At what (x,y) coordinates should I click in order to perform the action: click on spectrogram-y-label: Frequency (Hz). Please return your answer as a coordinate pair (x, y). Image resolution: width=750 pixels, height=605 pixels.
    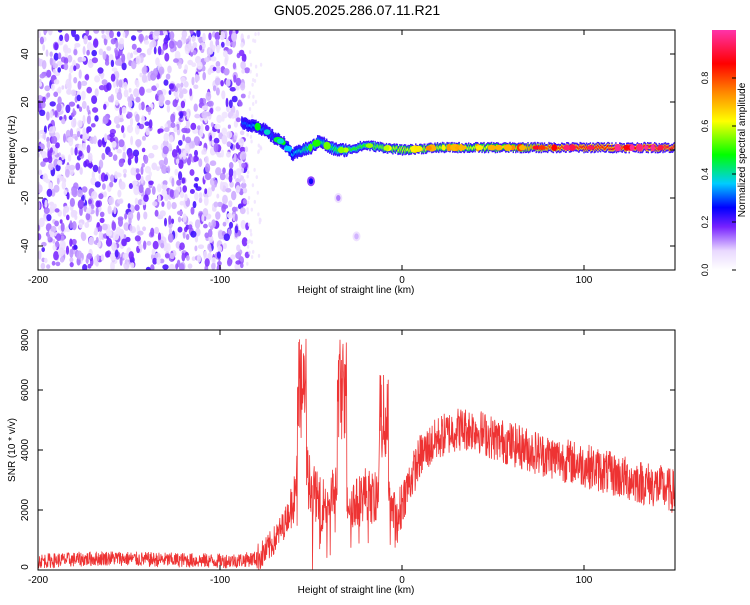
    Looking at the image, I should click on (12, 150).